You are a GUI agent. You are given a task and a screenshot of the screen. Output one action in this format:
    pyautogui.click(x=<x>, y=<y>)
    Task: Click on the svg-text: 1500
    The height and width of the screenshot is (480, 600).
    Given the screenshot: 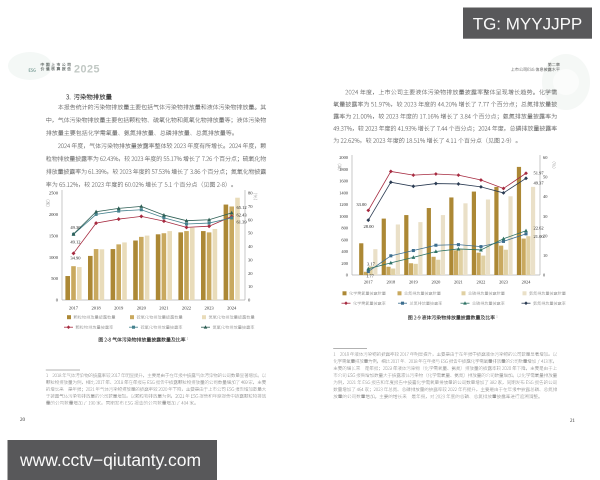 What is the action you would take?
    pyautogui.click(x=54, y=235)
    